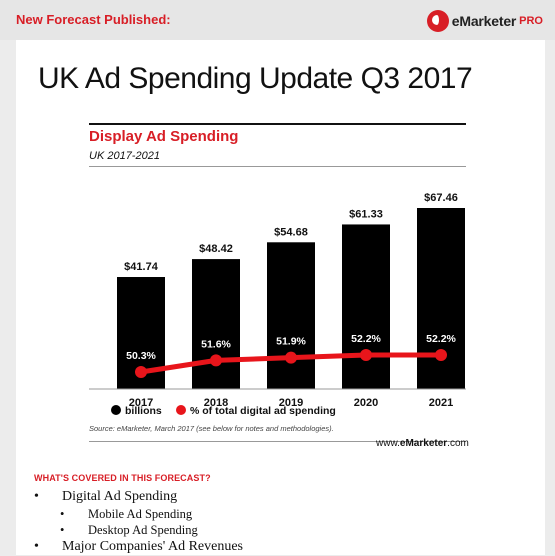 The height and width of the screenshot is (556, 555). Describe the element at coordinates (277, 441) in the screenshot. I see `chart-bottom-rule` at that location.